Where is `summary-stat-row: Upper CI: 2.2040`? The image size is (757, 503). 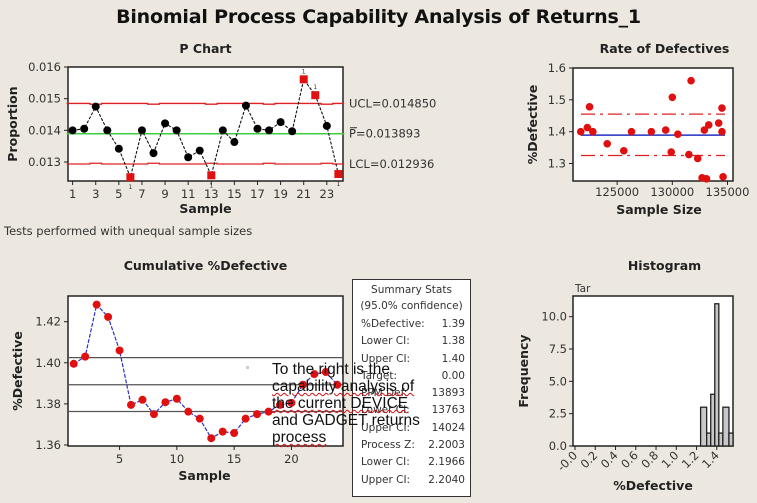
summary-stat-row: Upper CI: 2.2040 is located at coordinates (411, 480).